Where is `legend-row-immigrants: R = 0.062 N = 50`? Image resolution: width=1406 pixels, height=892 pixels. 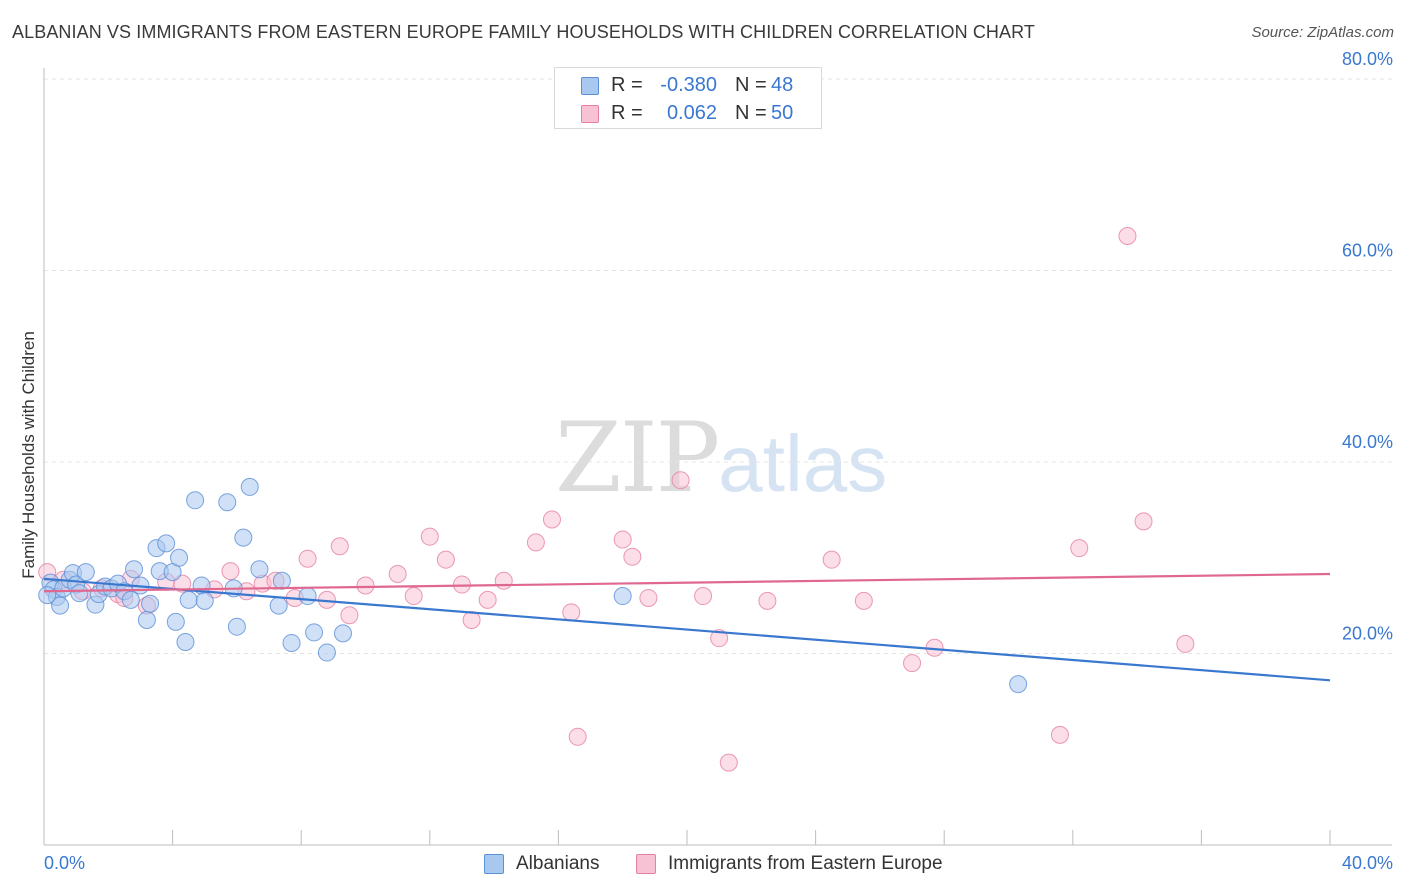
legend-row-immigrants: R = 0.062 N = 50 is located at coordinates (688, 114).